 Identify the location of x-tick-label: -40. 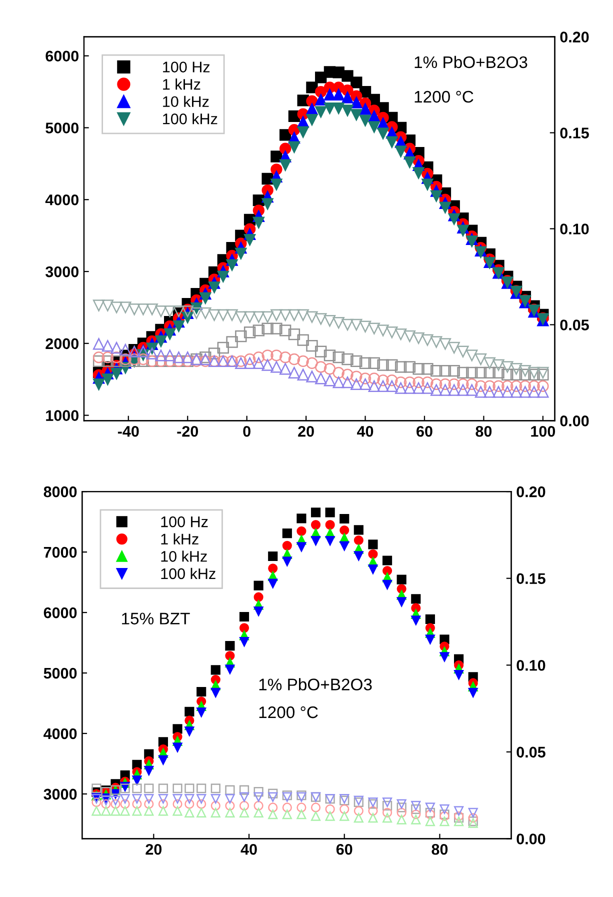
(128, 431).